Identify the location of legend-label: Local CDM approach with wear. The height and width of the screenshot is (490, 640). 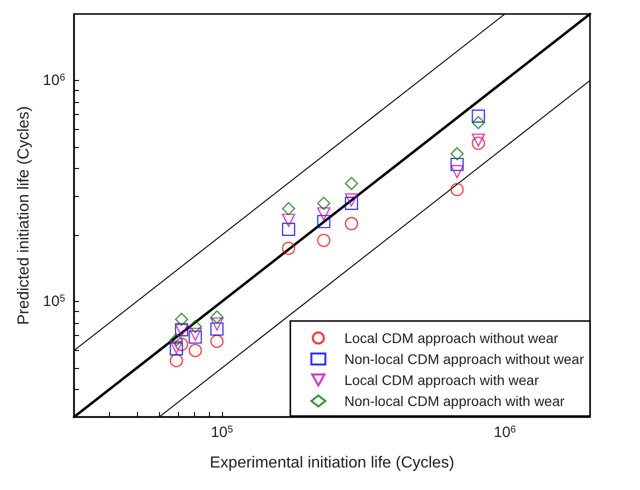
(442, 380).